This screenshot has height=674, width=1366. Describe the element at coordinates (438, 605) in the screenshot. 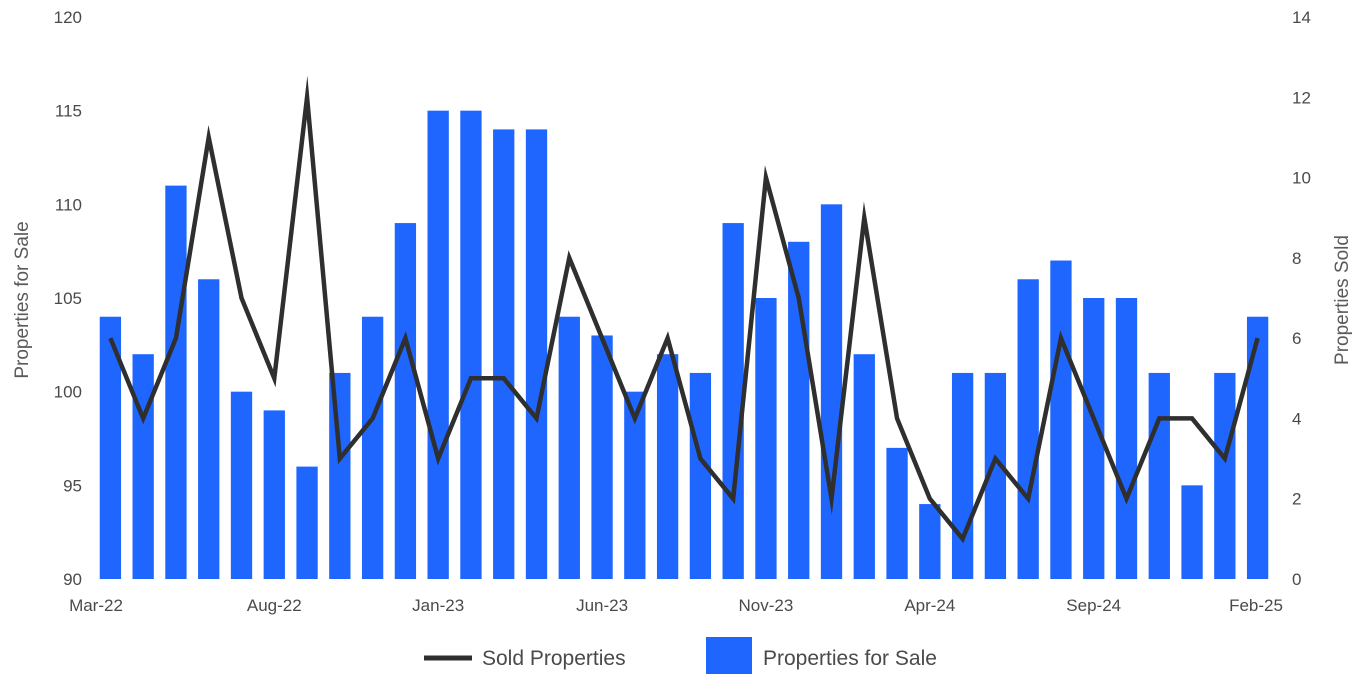

I see `x-tick-label: Jan-23` at that location.